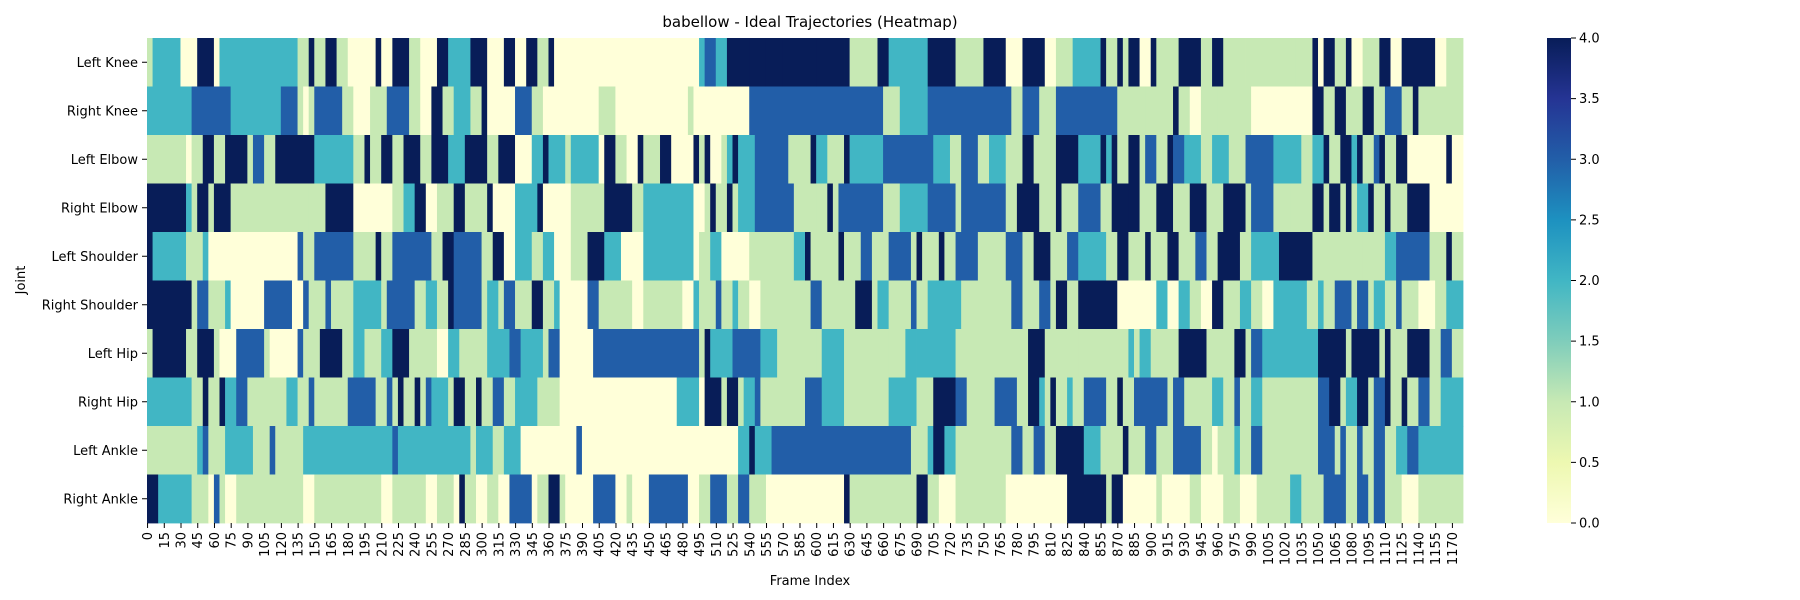 This screenshot has height=600, width=1800. Describe the element at coordinates (449, 544) in the screenshot. I see `x-tick-label: 270` at that location.